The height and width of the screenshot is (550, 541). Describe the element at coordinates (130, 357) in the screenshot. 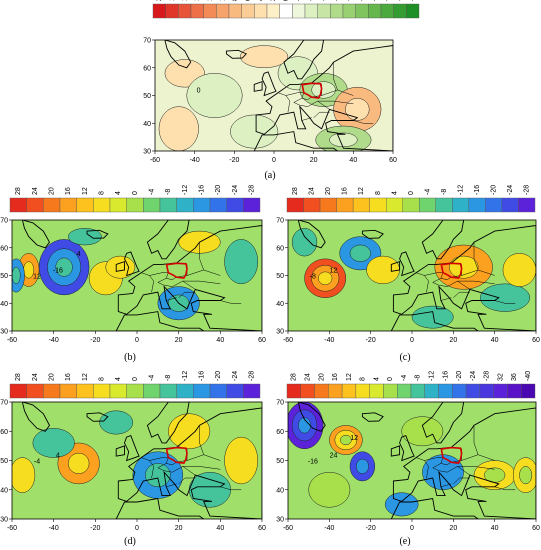

I see `panel-b-caption: (b)` at that location.